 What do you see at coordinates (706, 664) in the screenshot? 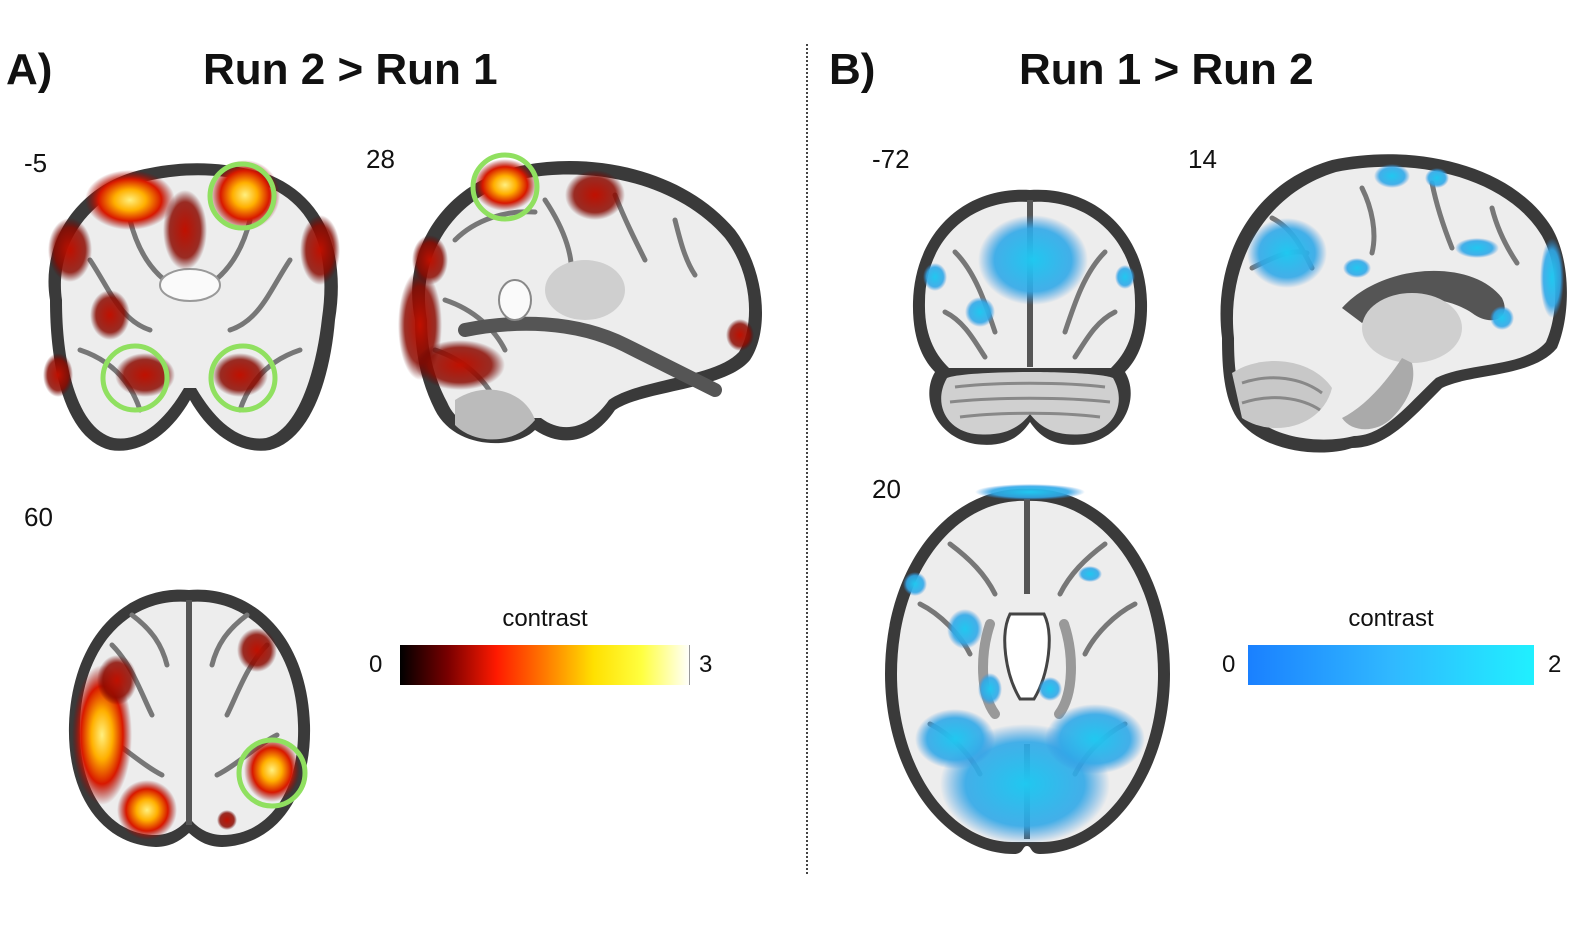
I see `panel-a-colorbar-max: 3` at bounding box center [706, 664].